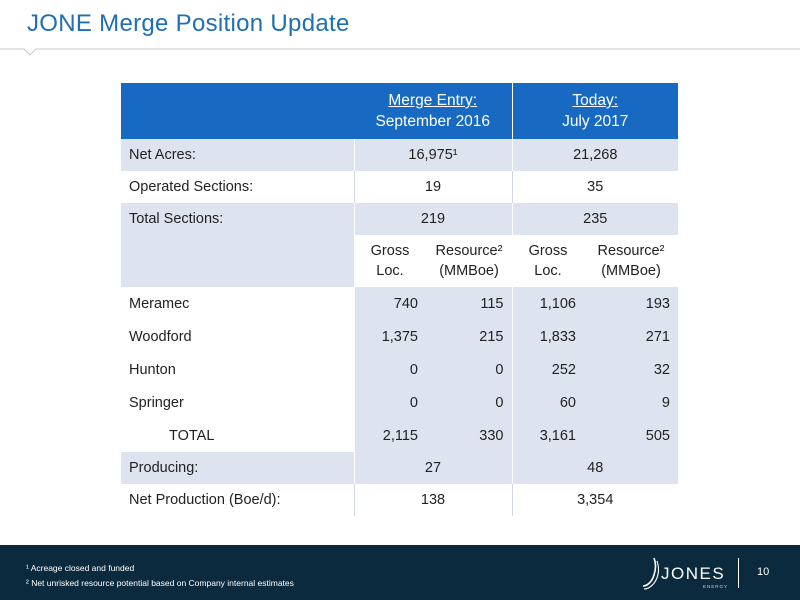 The width and height of the screenshot is (800, 600). Describe the element at coordinates (389, 336) in the screenshot. I see `cell-gross-2016: 1,375` at that location.